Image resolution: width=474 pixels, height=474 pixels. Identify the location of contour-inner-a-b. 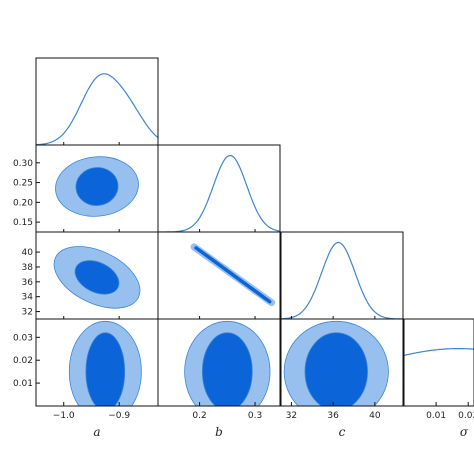
(97, 186).